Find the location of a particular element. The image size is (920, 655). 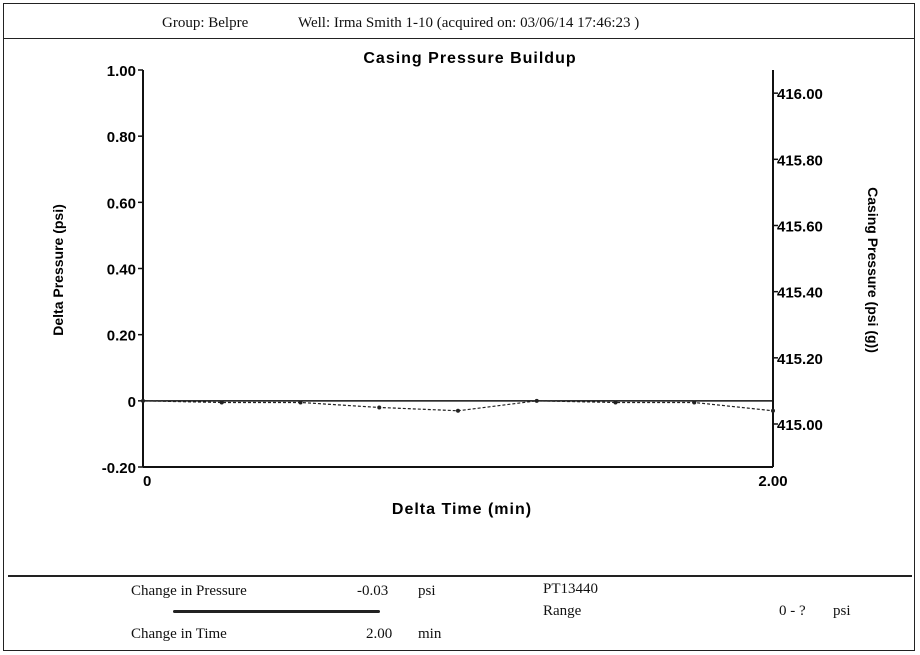

range-label: Range is located at coordinates (562, 611).